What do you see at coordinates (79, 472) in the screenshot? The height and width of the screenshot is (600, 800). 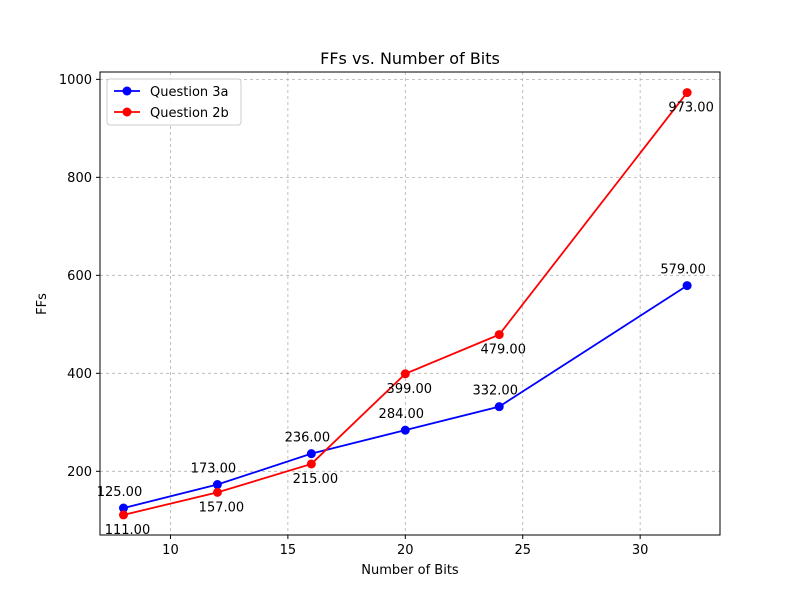 I see `y-tick-label: 200` at bounding box center [79, 472].